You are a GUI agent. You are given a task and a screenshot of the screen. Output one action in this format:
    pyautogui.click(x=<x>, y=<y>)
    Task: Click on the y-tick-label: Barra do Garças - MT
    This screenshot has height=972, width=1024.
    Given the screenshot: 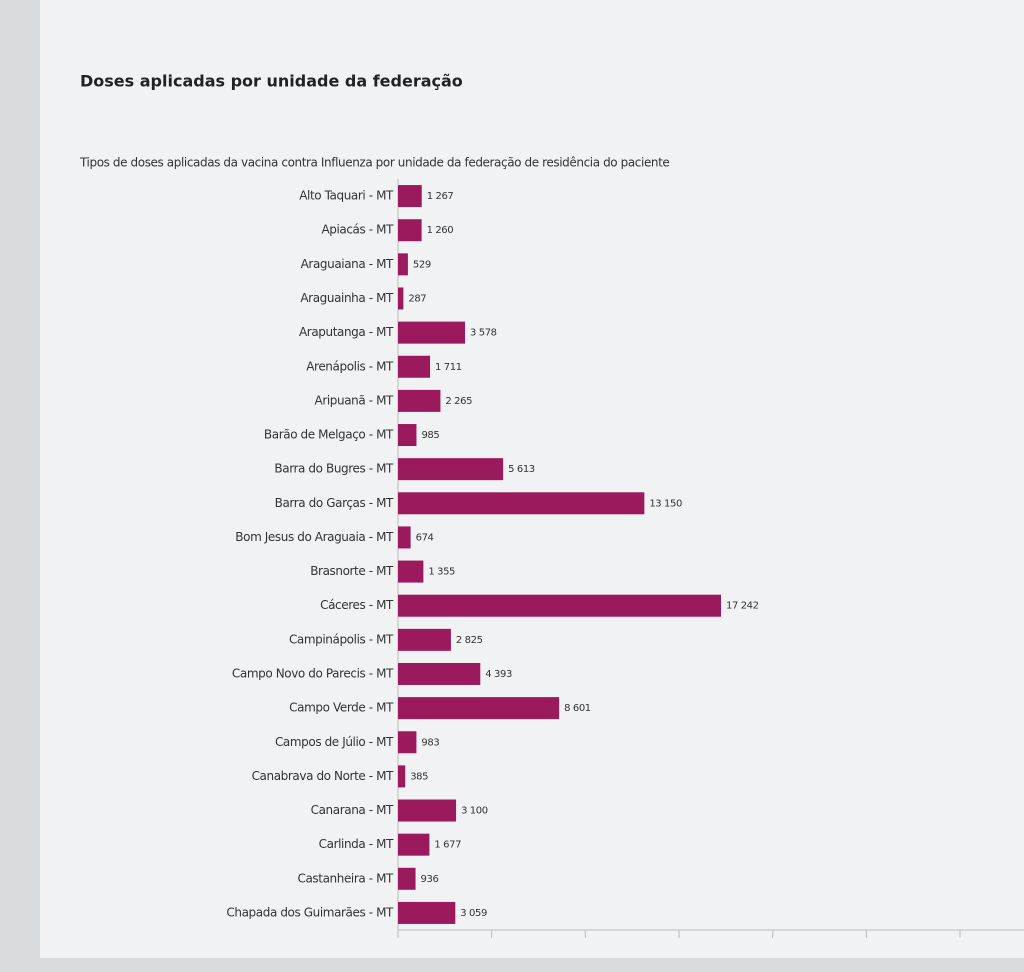 What is the action you would take?
    pyautogui.click(x=334, y=503)
    